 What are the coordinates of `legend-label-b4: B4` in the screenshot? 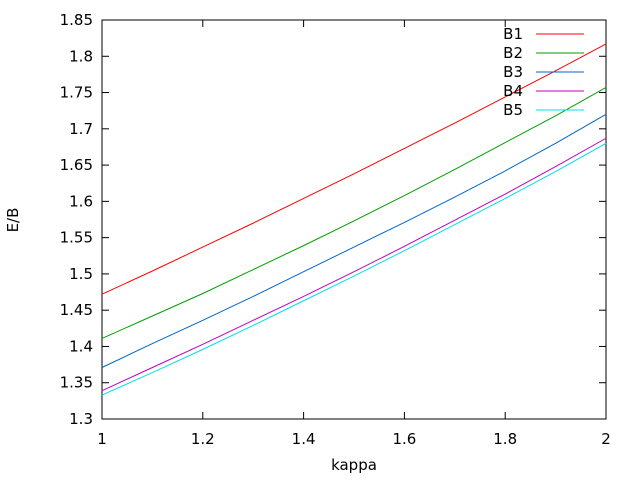 It's located at (513, 91).